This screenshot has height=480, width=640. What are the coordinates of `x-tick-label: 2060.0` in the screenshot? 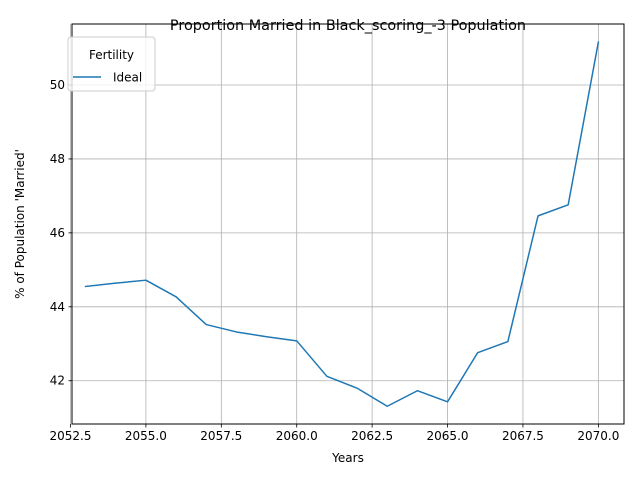 It's located at (297, 436).